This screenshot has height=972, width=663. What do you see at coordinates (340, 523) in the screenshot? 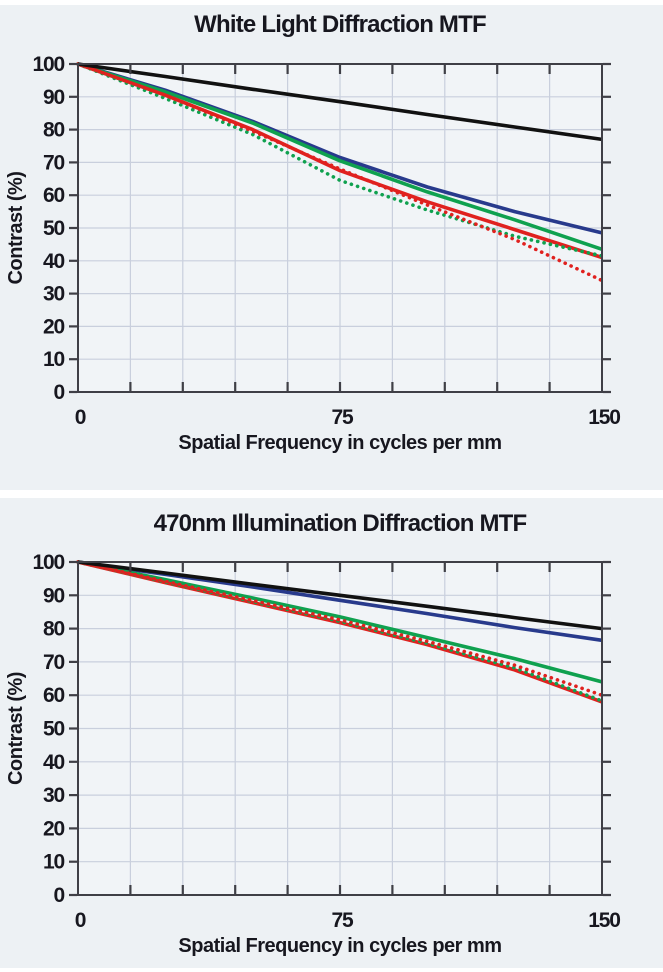
I see `chart-title: 470nm Illumination Diffraction MTF` at bounding box center [340, 523].